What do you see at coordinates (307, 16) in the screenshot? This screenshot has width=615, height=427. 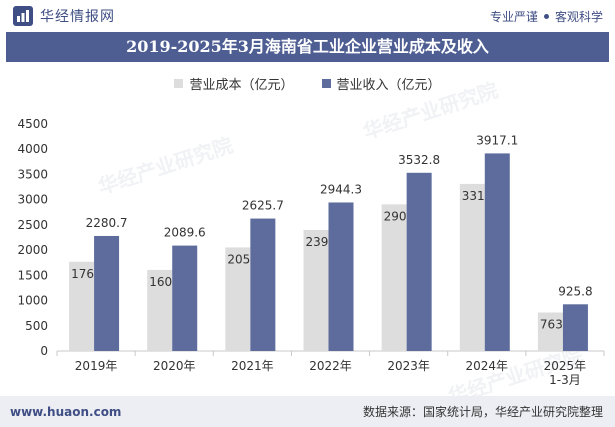 I see `top-bar: 华经情报网 专业严谨 客观科学` at bounding box center [307, 16].